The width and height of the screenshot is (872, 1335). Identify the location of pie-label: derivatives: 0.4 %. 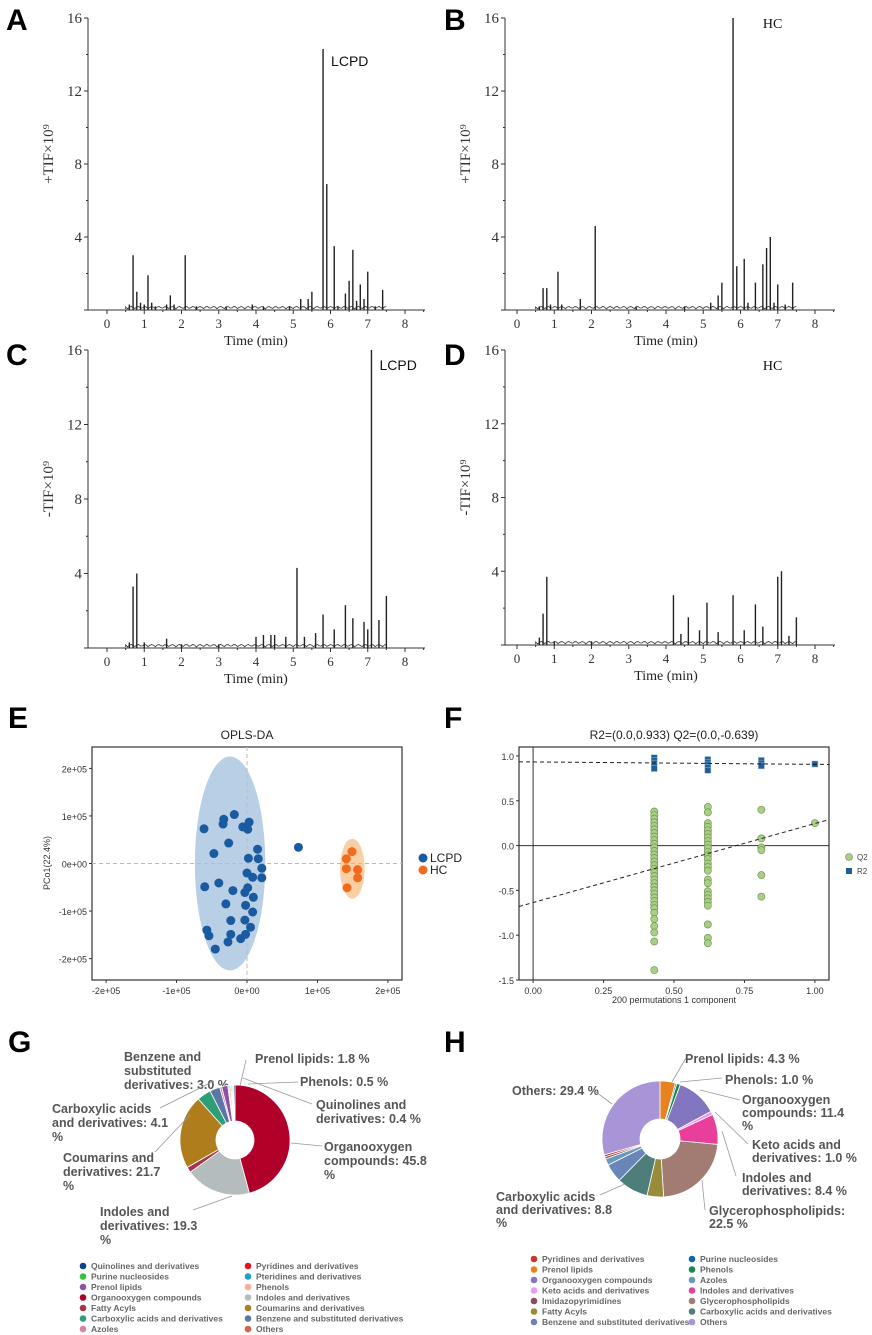
(368, 1119).